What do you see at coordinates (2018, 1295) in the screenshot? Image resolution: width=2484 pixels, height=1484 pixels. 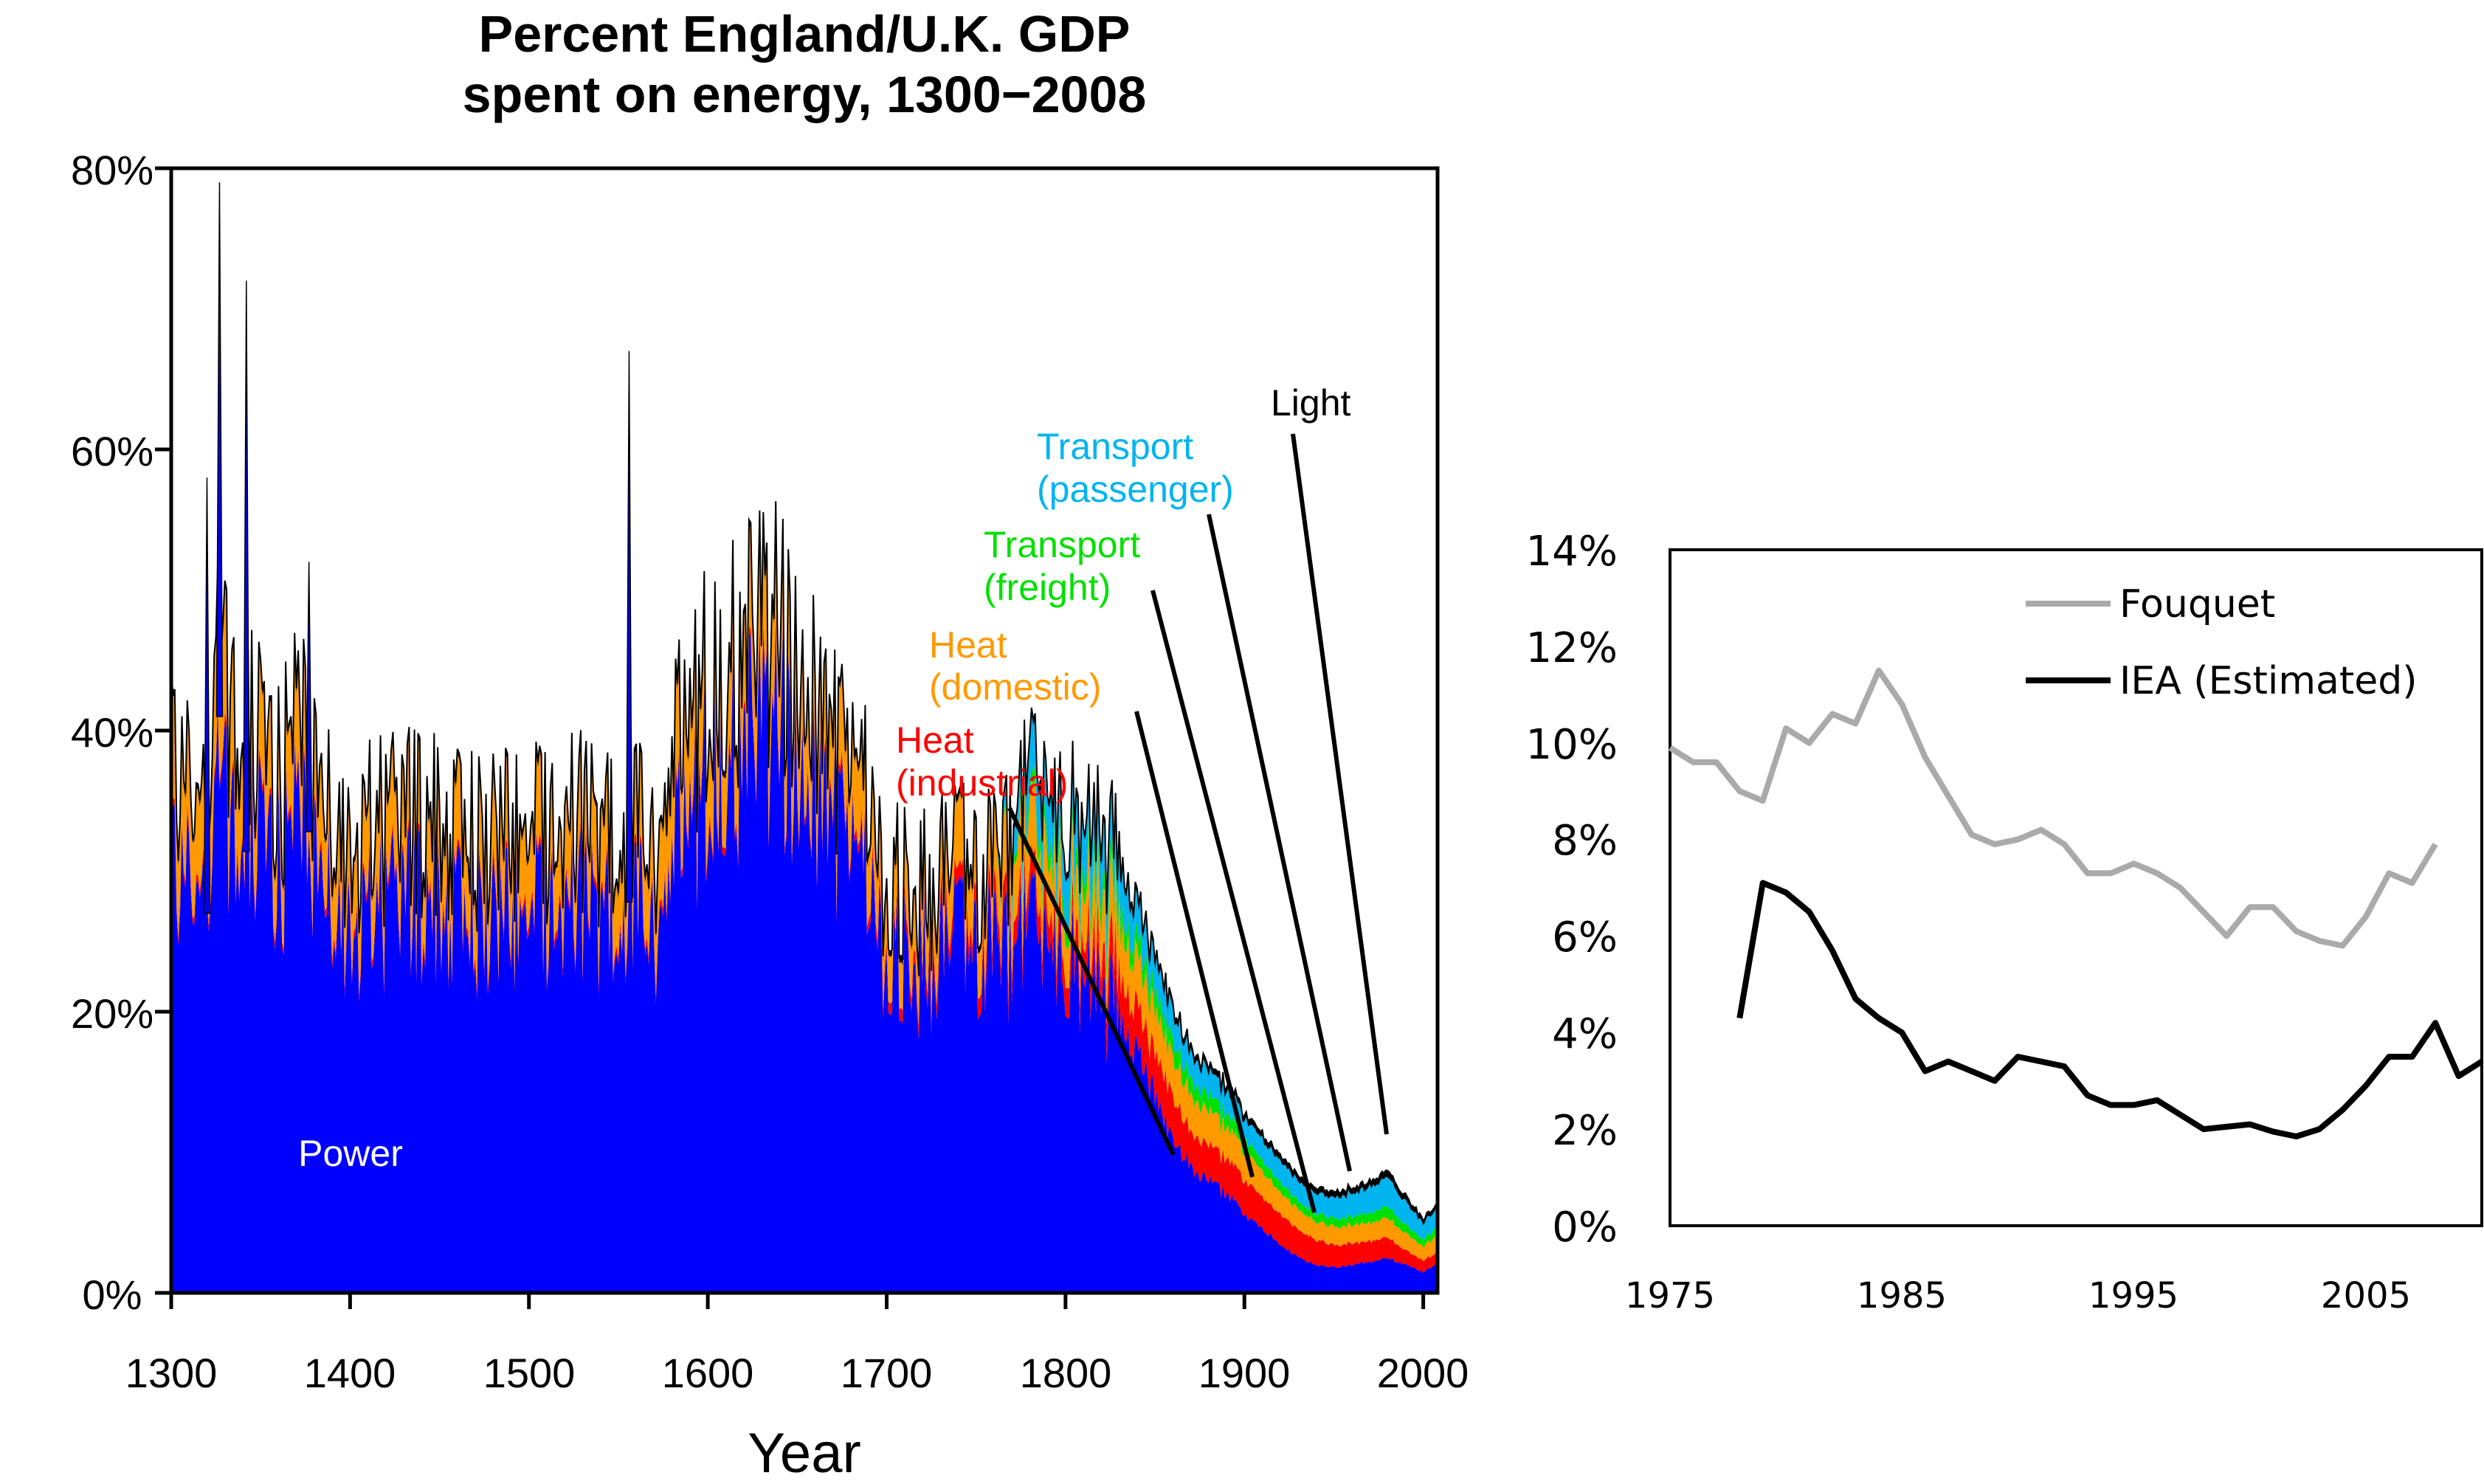 I see `right-x-axis: 1975 1985 1995 2005` at bounding box center [2018, 1295].